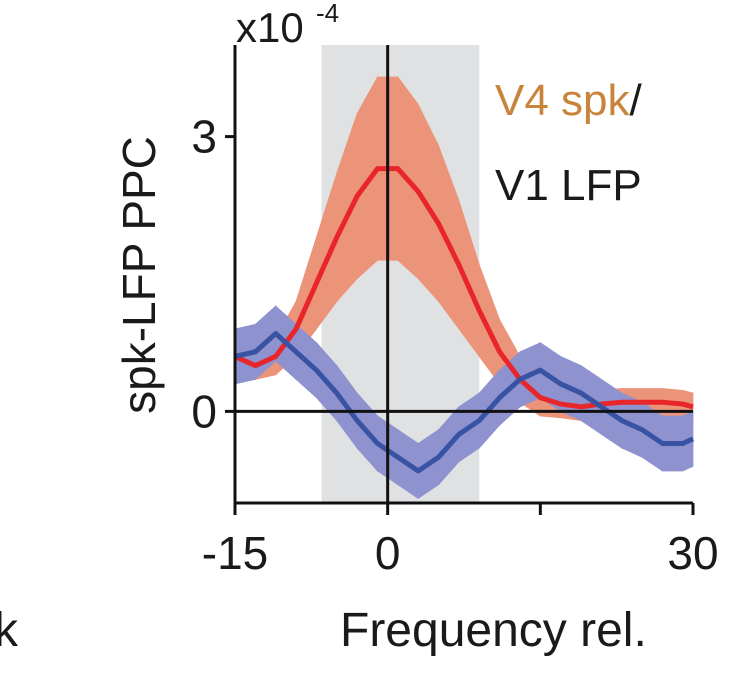  Describe the element at coordinates (235, 553) in the screenshot. I see `x-tick-label: -15` at that location.